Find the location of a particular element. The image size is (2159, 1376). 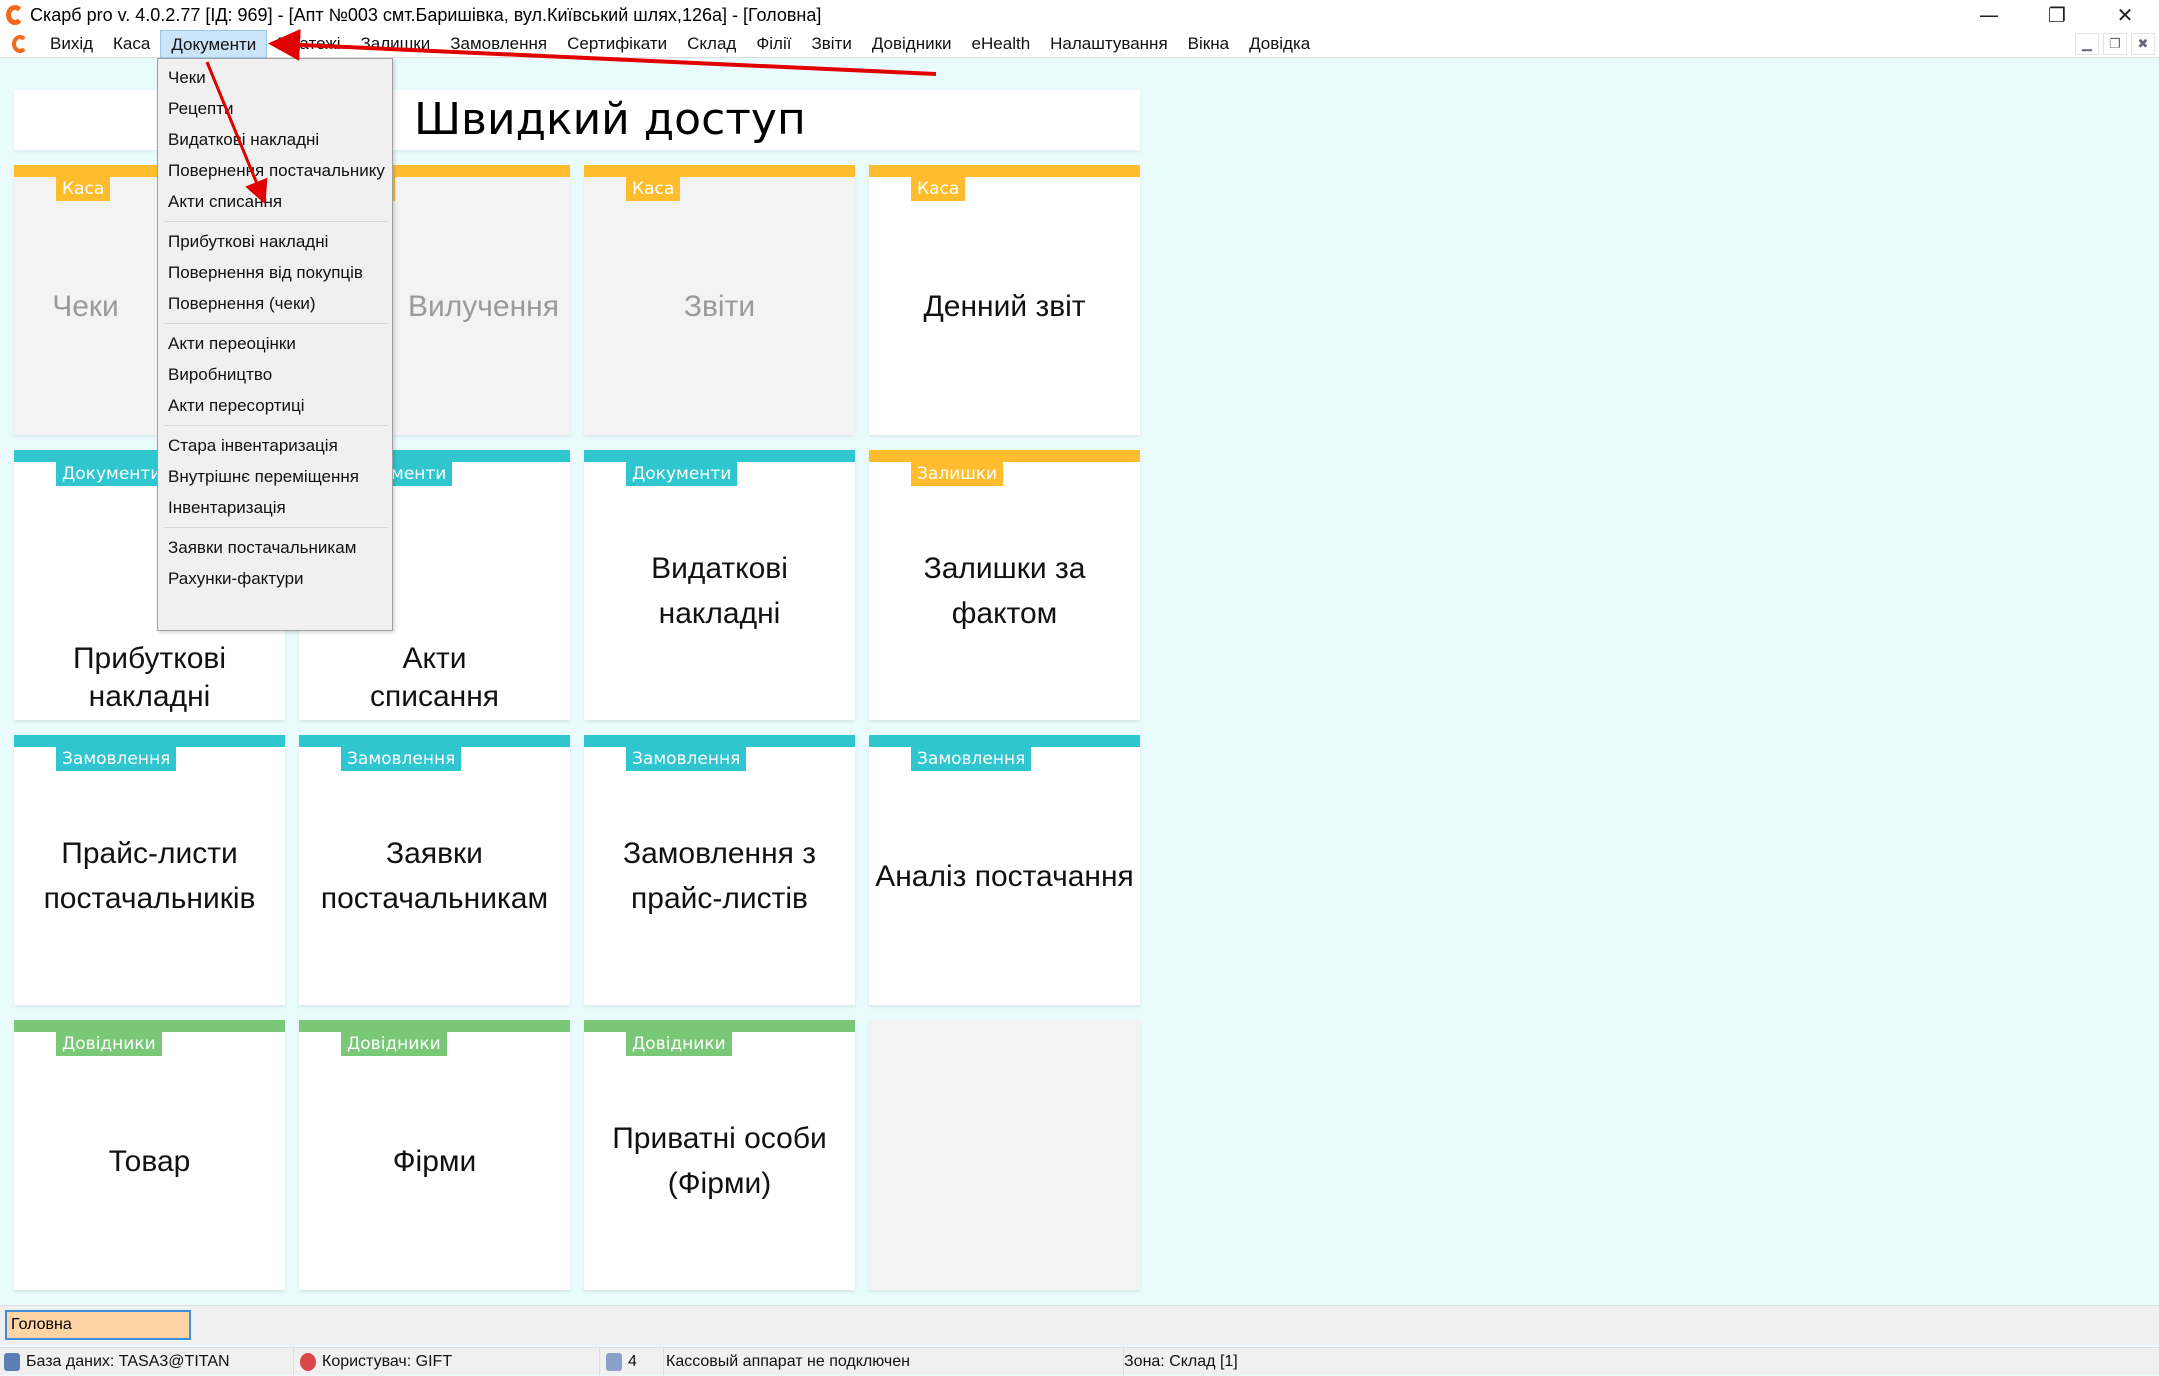

dropdown-item: Видаткові накладні is located at coordinates (244, 139).